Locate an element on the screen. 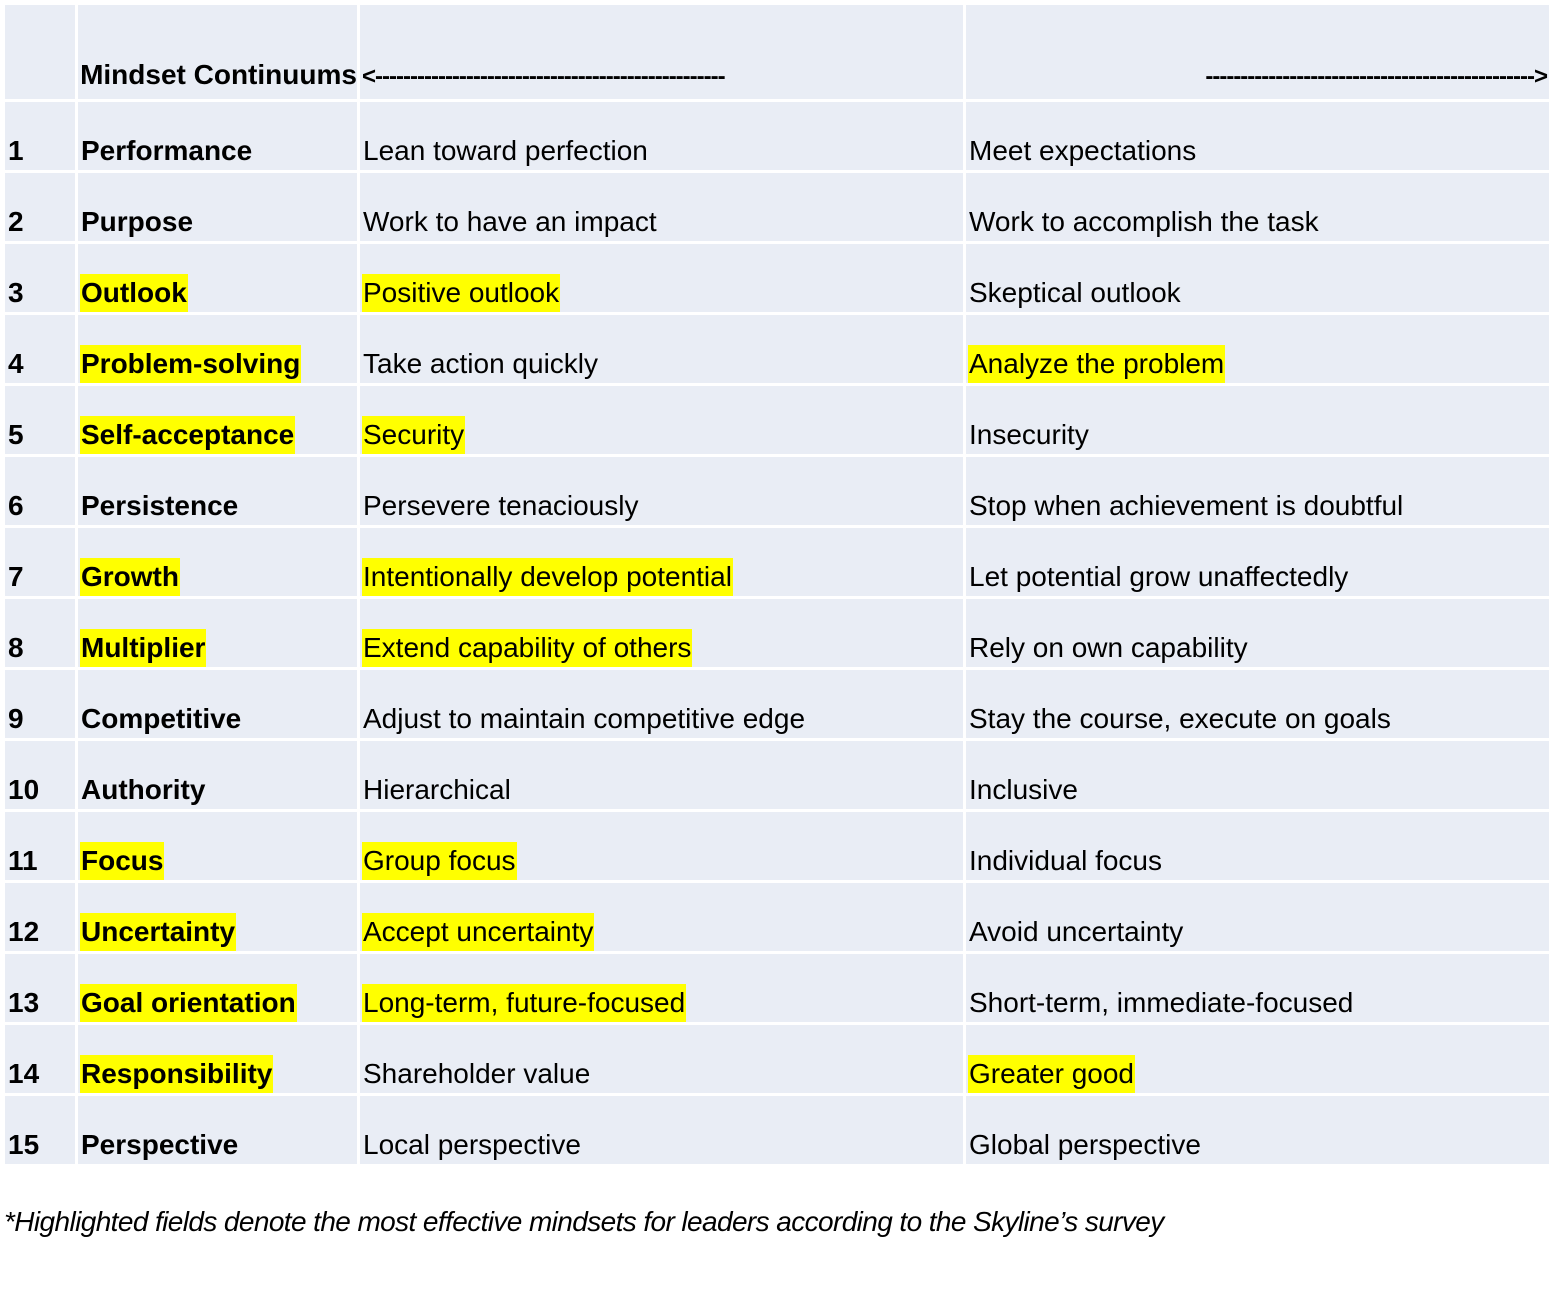 The width and height of the screenshot is (1560, 1294). mindset-name-cell: Outlook is located at coordinates (217, 278).